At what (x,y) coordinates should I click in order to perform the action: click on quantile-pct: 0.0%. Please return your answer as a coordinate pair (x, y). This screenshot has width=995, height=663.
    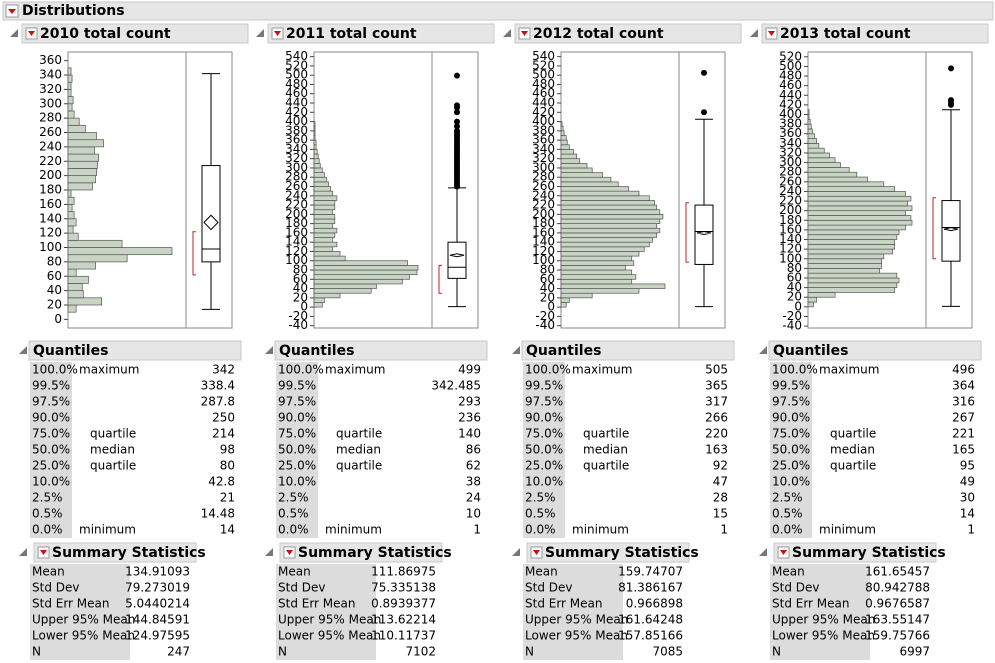
    Looking at the image, I should click on (293, 530).